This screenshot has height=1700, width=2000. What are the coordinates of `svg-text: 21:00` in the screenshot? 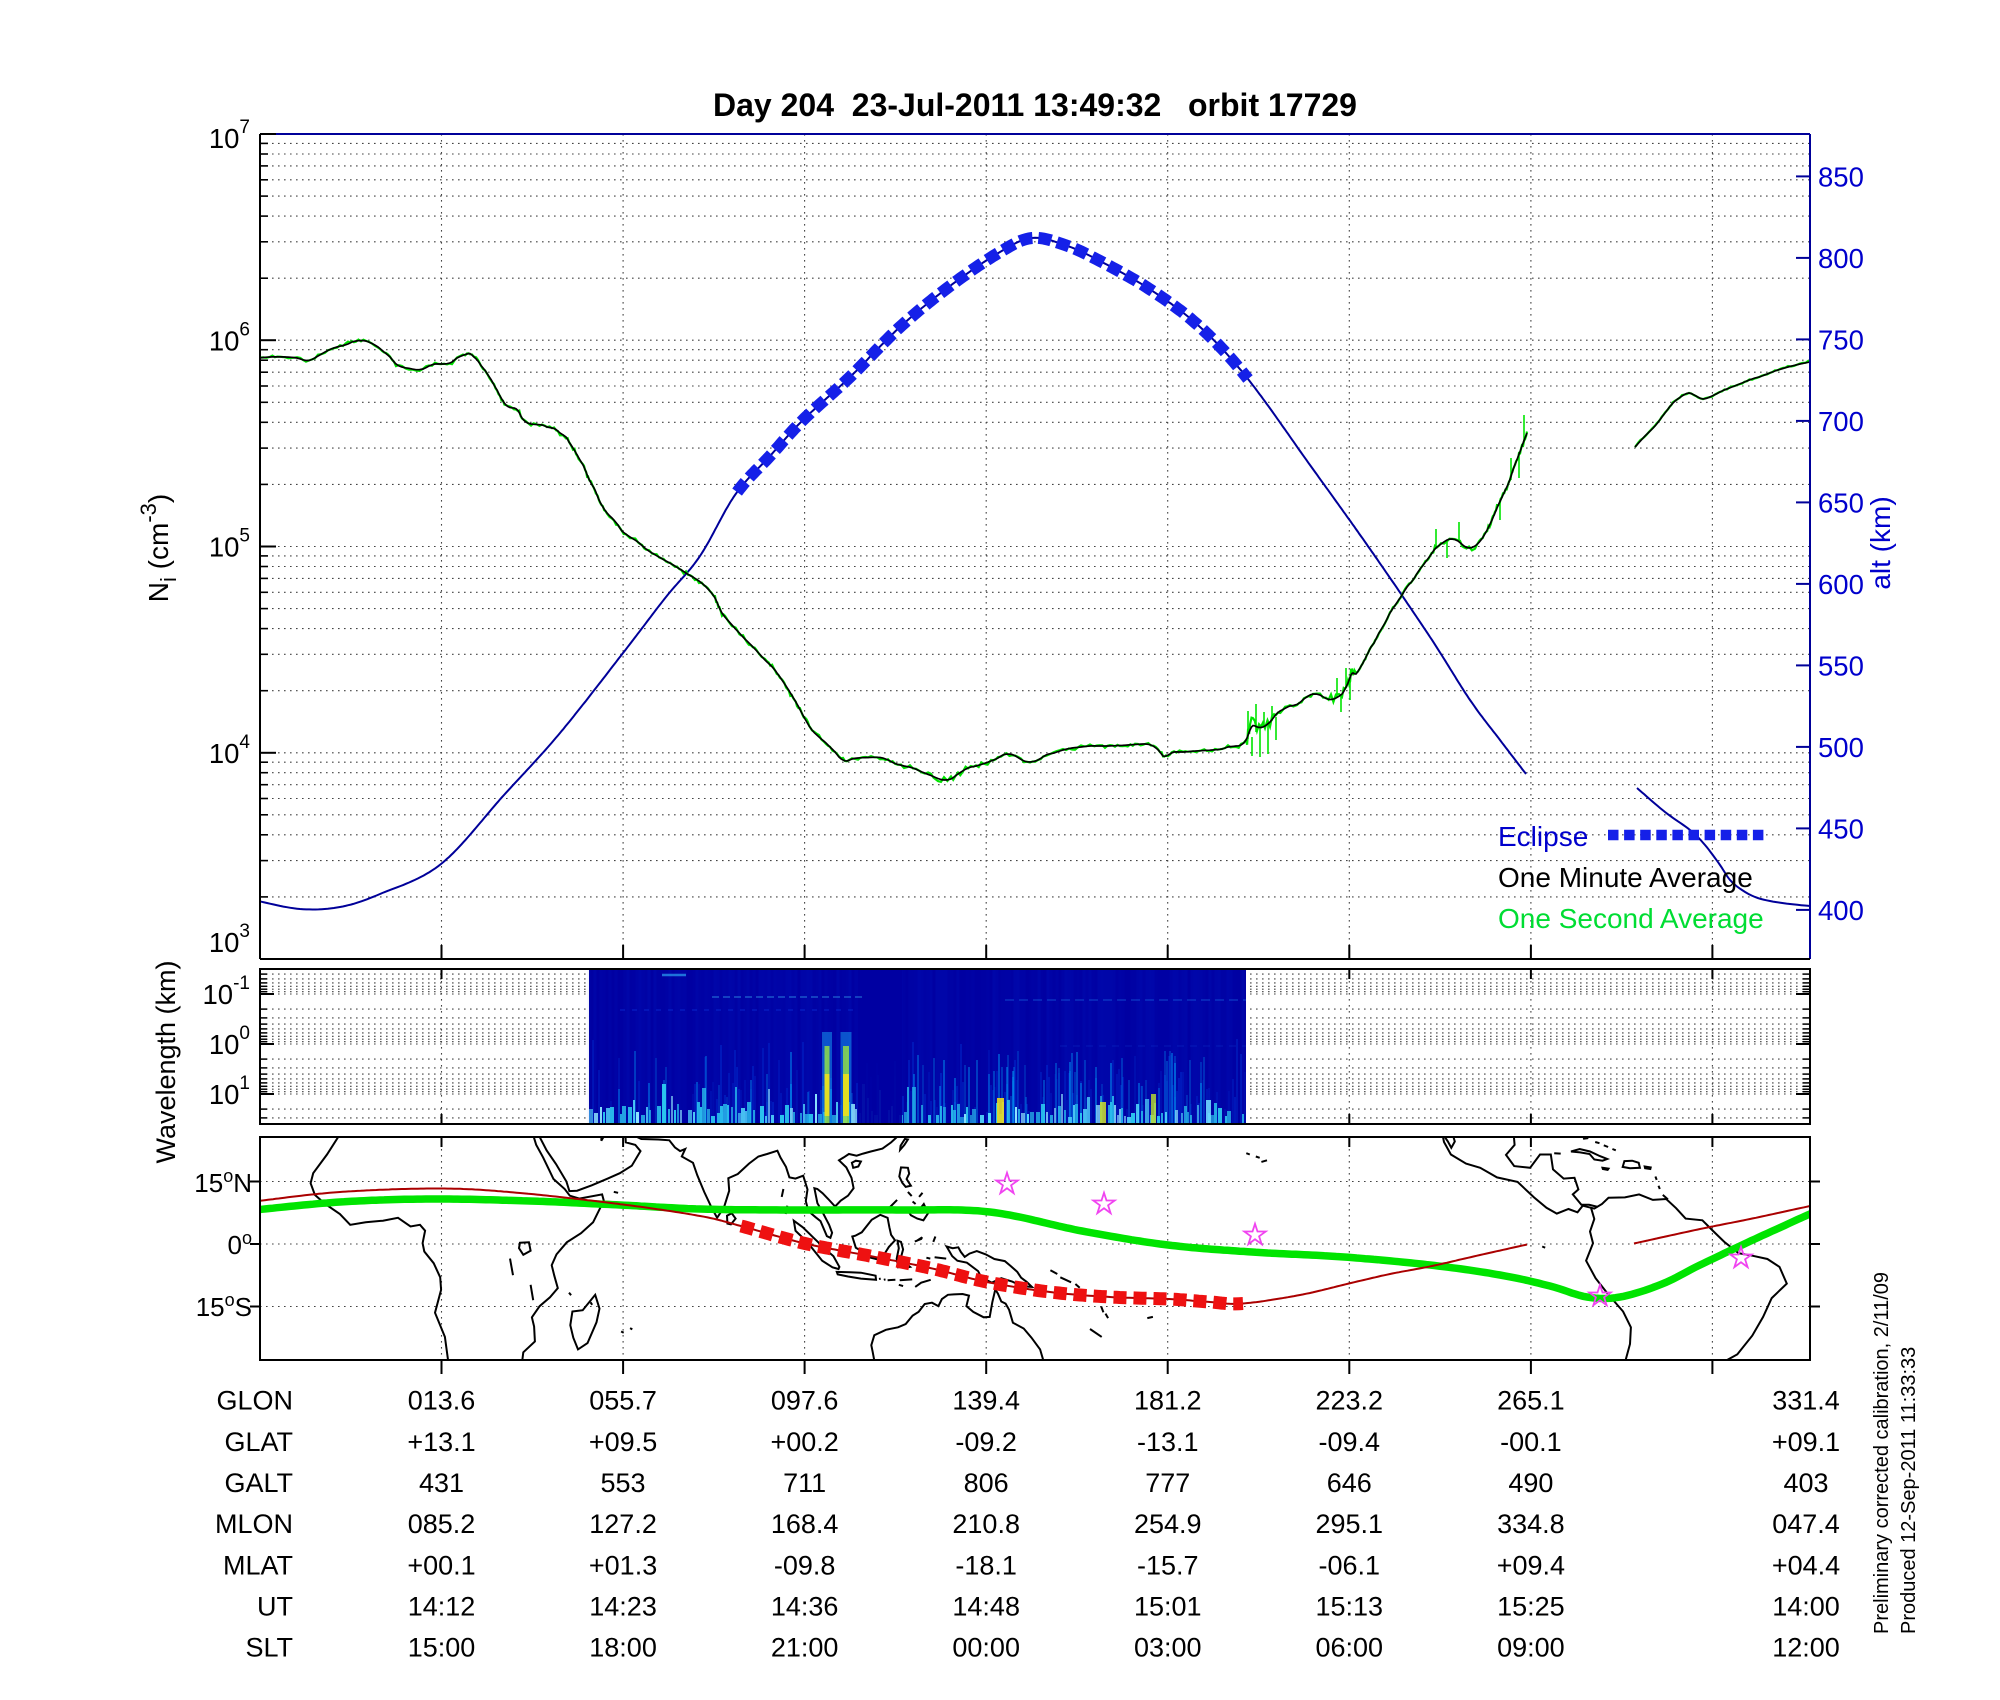 It's located at (805, 1648).